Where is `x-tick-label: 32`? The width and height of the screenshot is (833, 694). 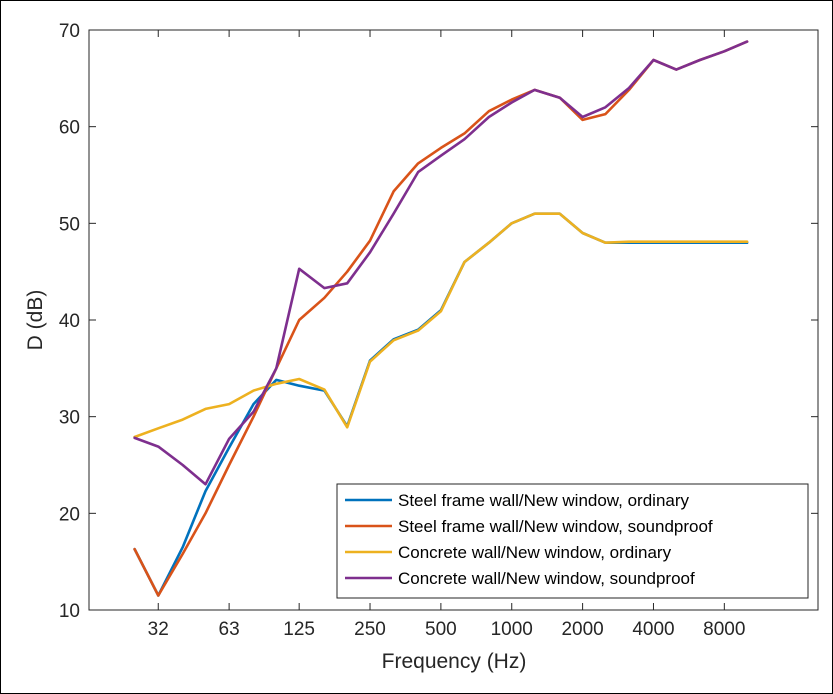
x-tick-label: 32 is located at coordinates (158, 629).